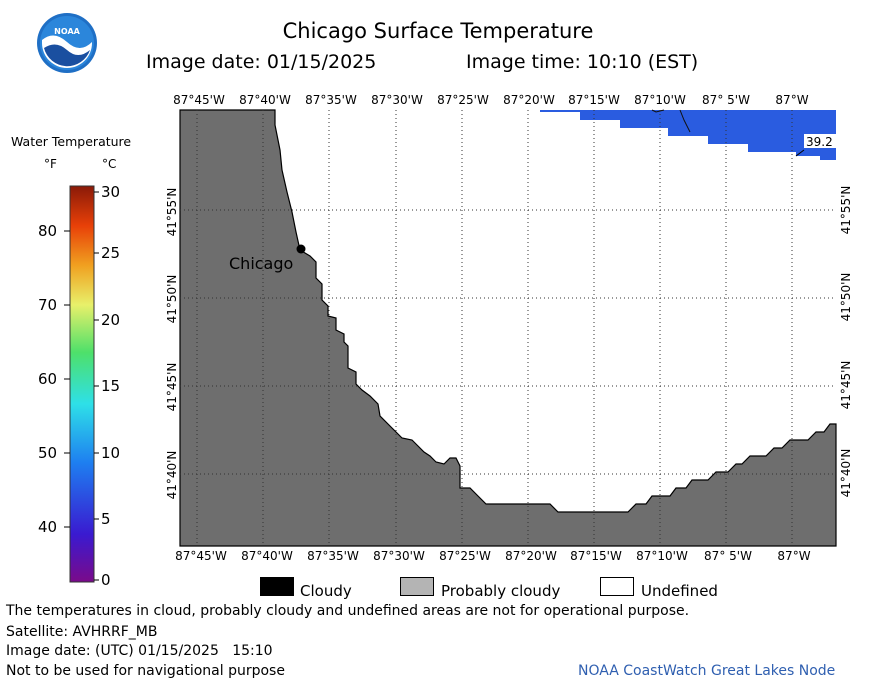  I want to click on lon-label-bottom: 87°45'W, so click(201, 556).